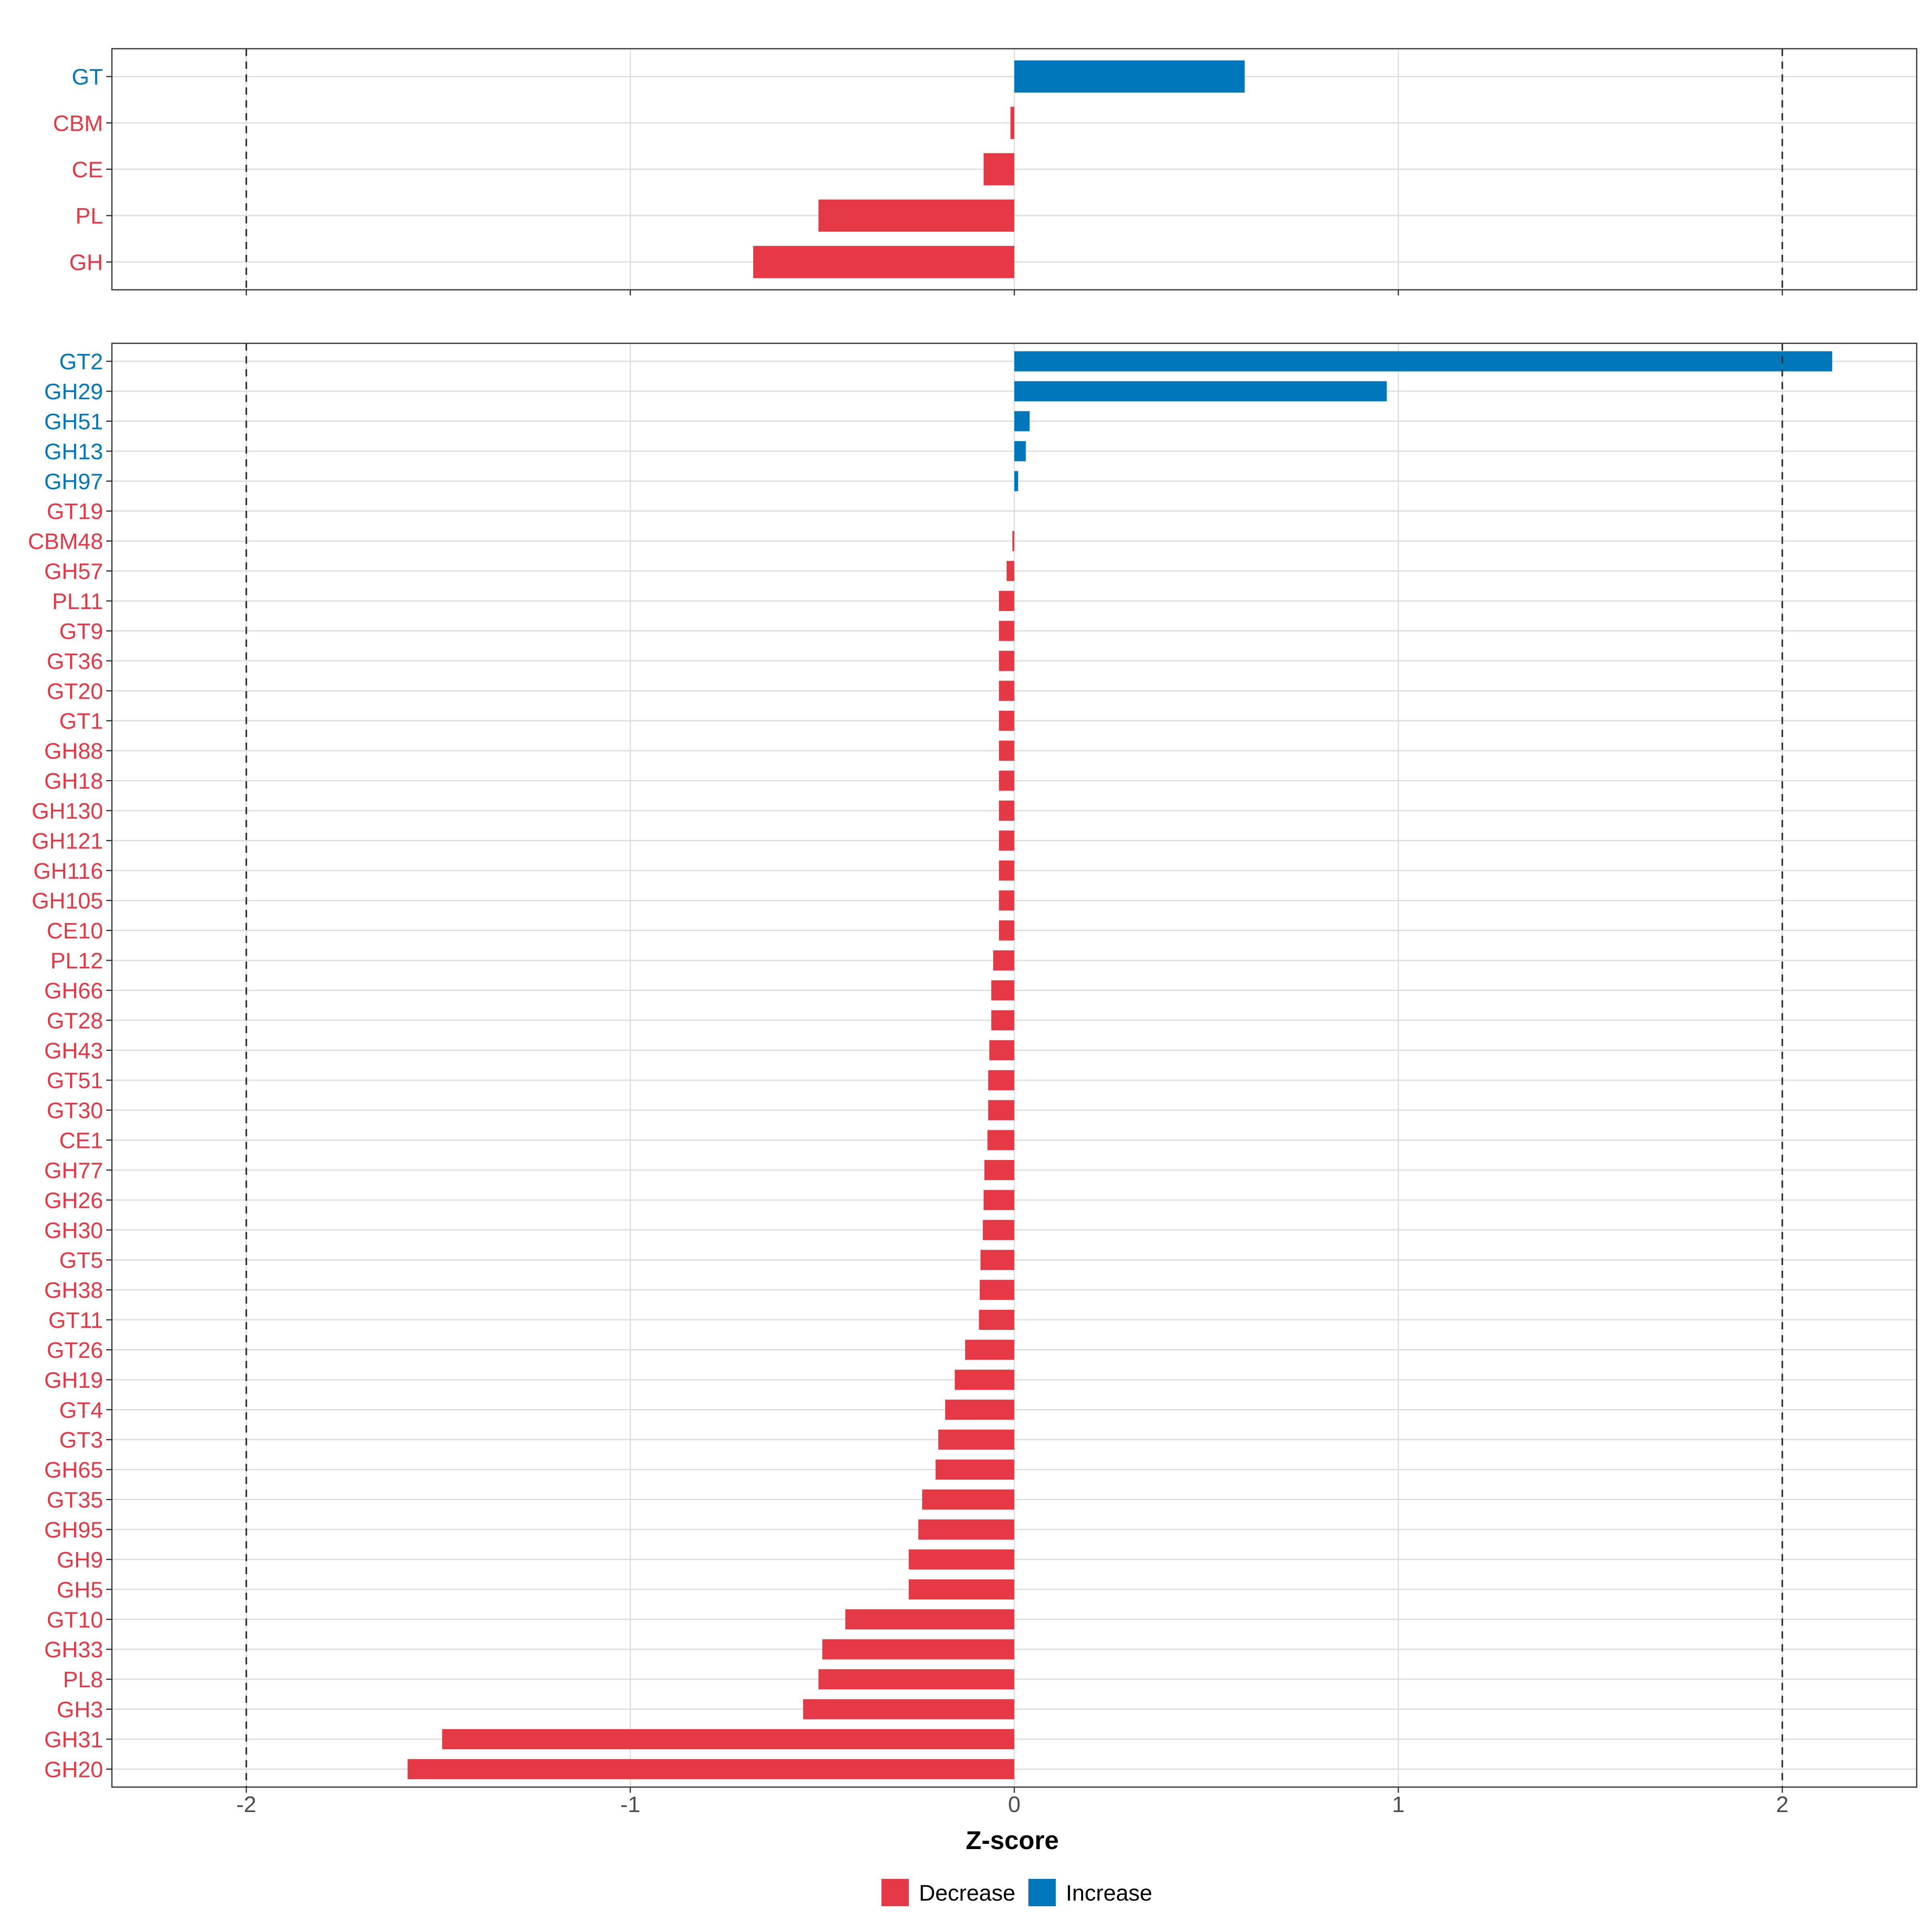 The width and height of the screenshot is (1932, 1932). Describe the element at coordinates (929, 1619) in the screenshot. I see `bar-gt10` at that location.